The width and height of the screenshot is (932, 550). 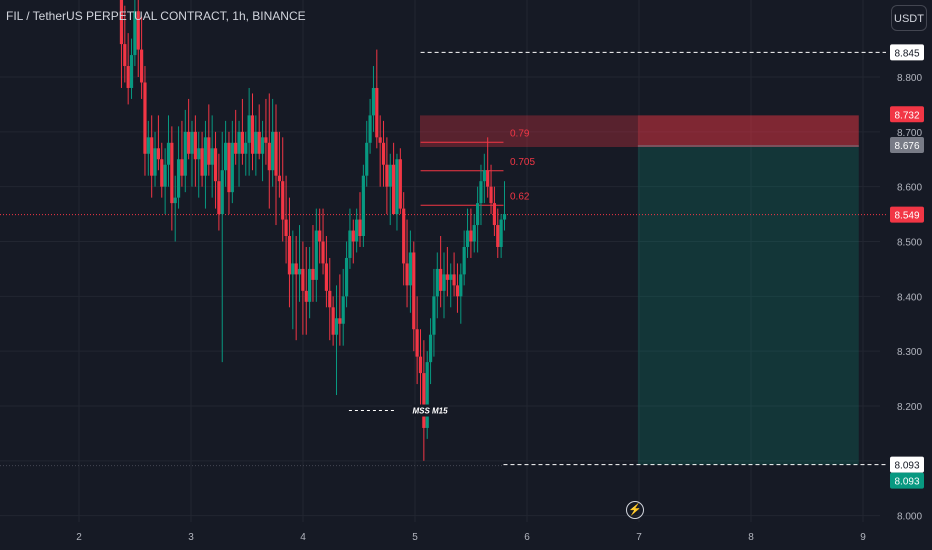 I want to click on y-tick-label: 8.400, so click(x=909, y=297).